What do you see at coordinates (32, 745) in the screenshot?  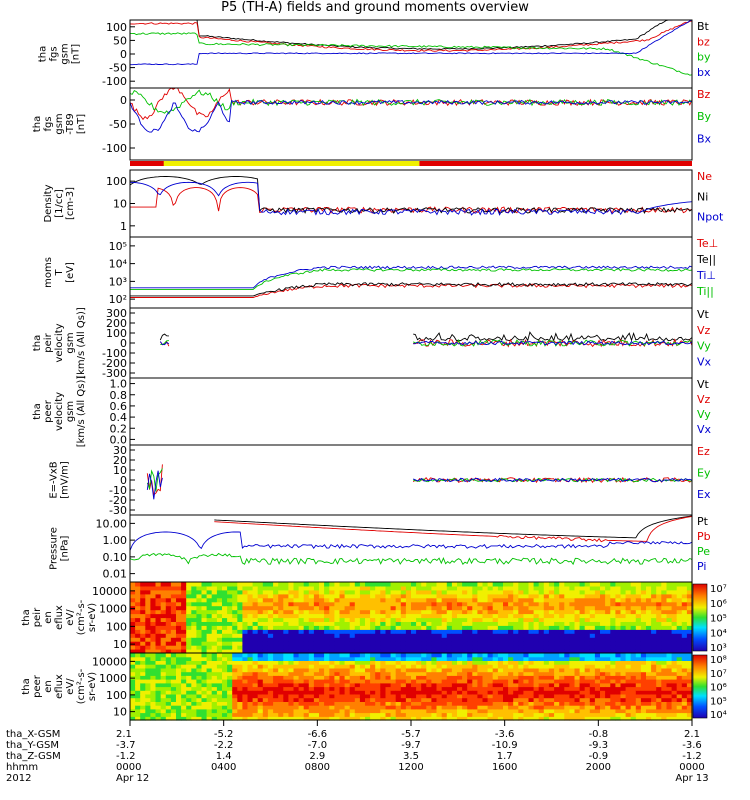 I see `x-axis-row-label: tha_Y-GSM` at bounding box center [32, 745].